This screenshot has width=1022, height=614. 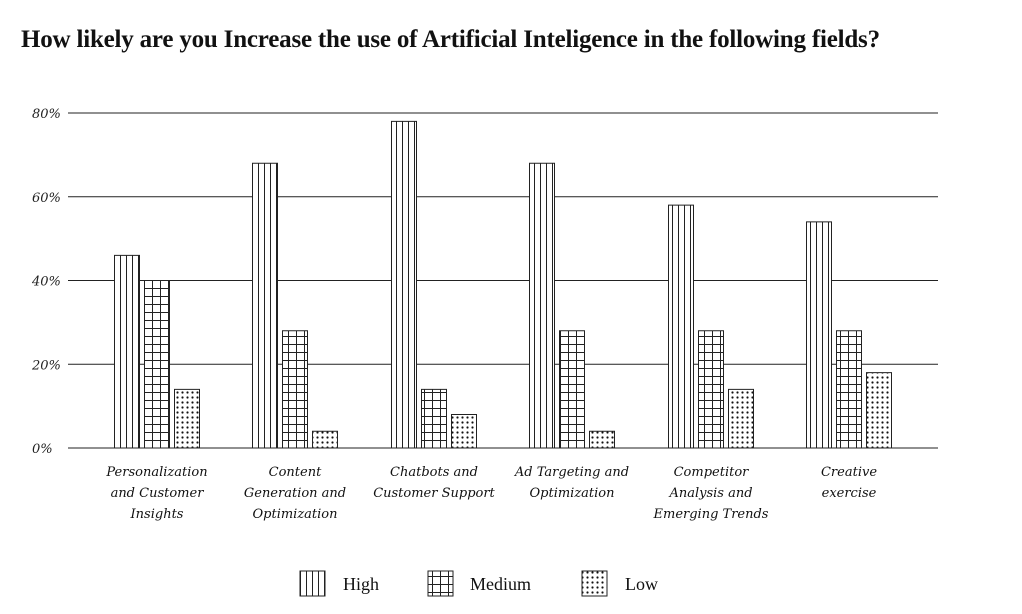 I want to click on legend-label-high: High, so click(x=361, y=584).